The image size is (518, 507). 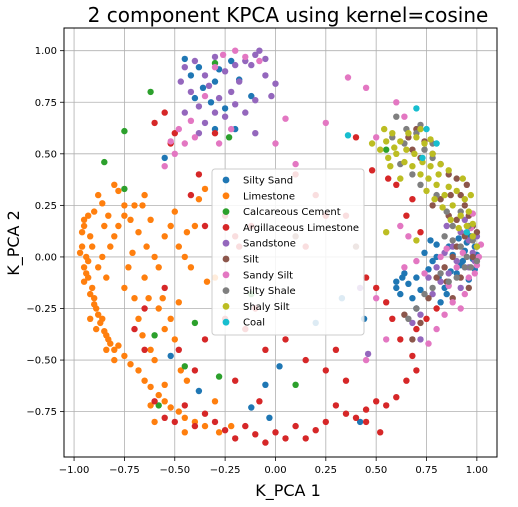 What do you see at coordinates (376, 470) in the screenshot?
I see `x-tick-label: 0.50` at bounding box center [376, 470].